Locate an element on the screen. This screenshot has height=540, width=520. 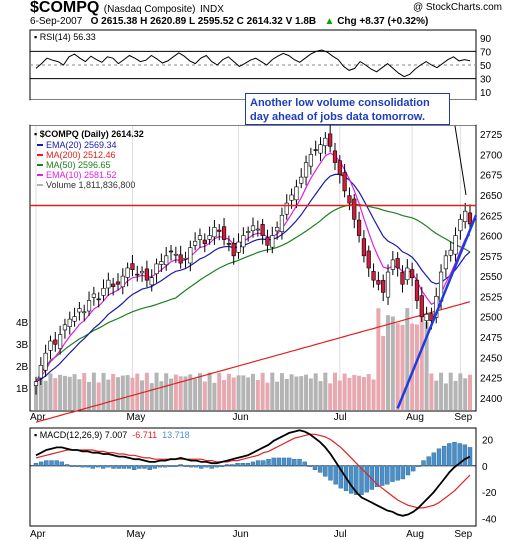
x-tick-label: Jun is located at coordinates (241, 417).